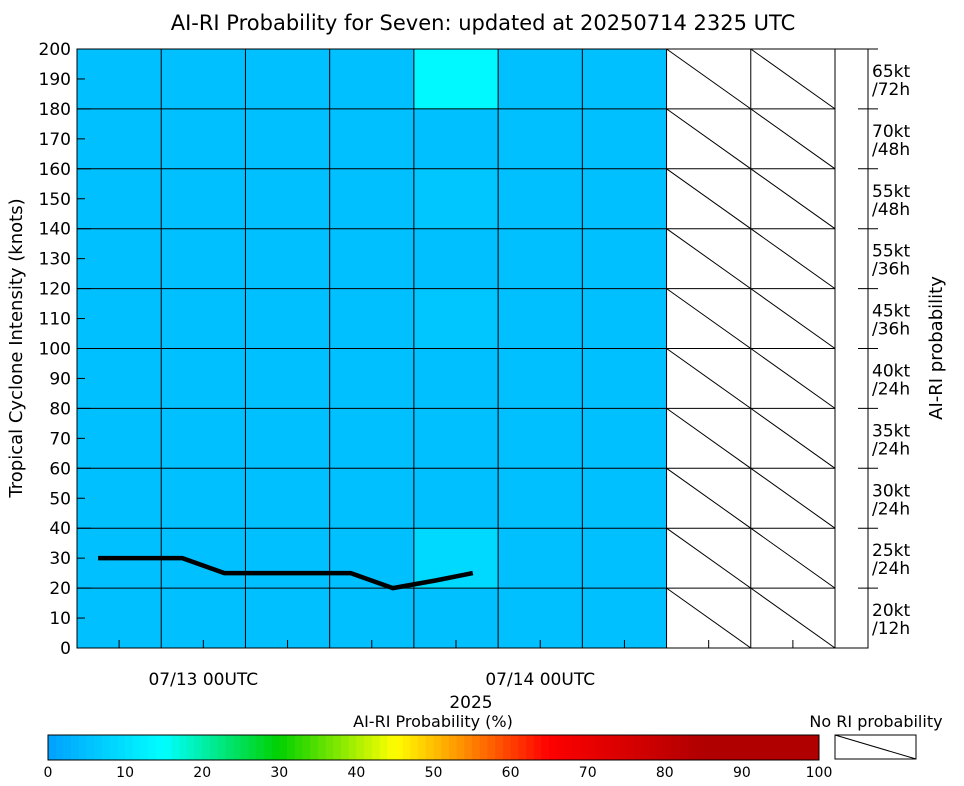  I want to click on y-tick-label: 10, so click(60, 619).